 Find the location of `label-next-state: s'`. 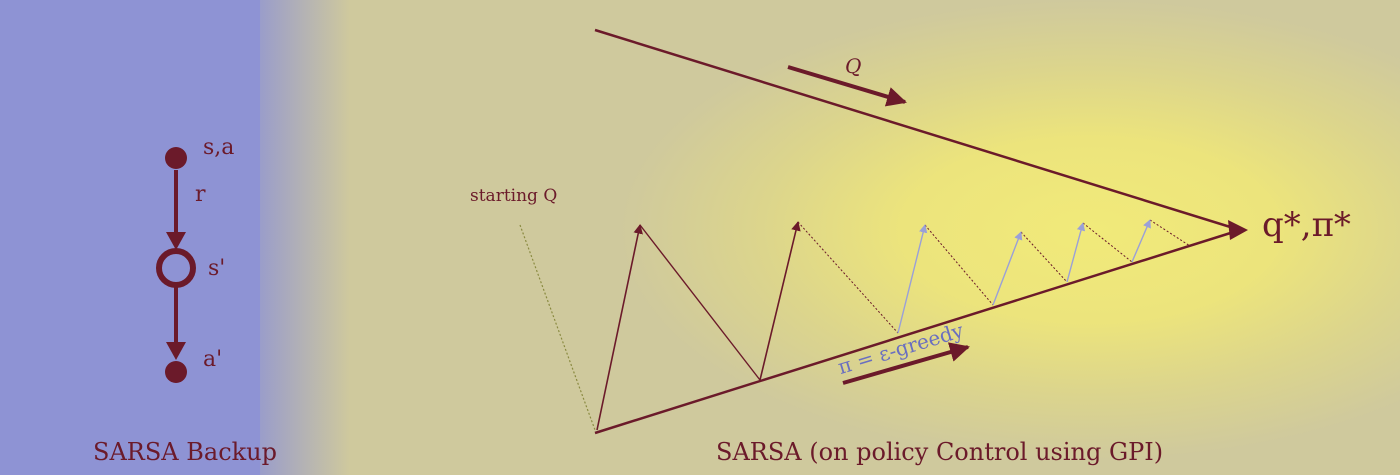

label-next-state: s' is located at coordinates (217, 268).